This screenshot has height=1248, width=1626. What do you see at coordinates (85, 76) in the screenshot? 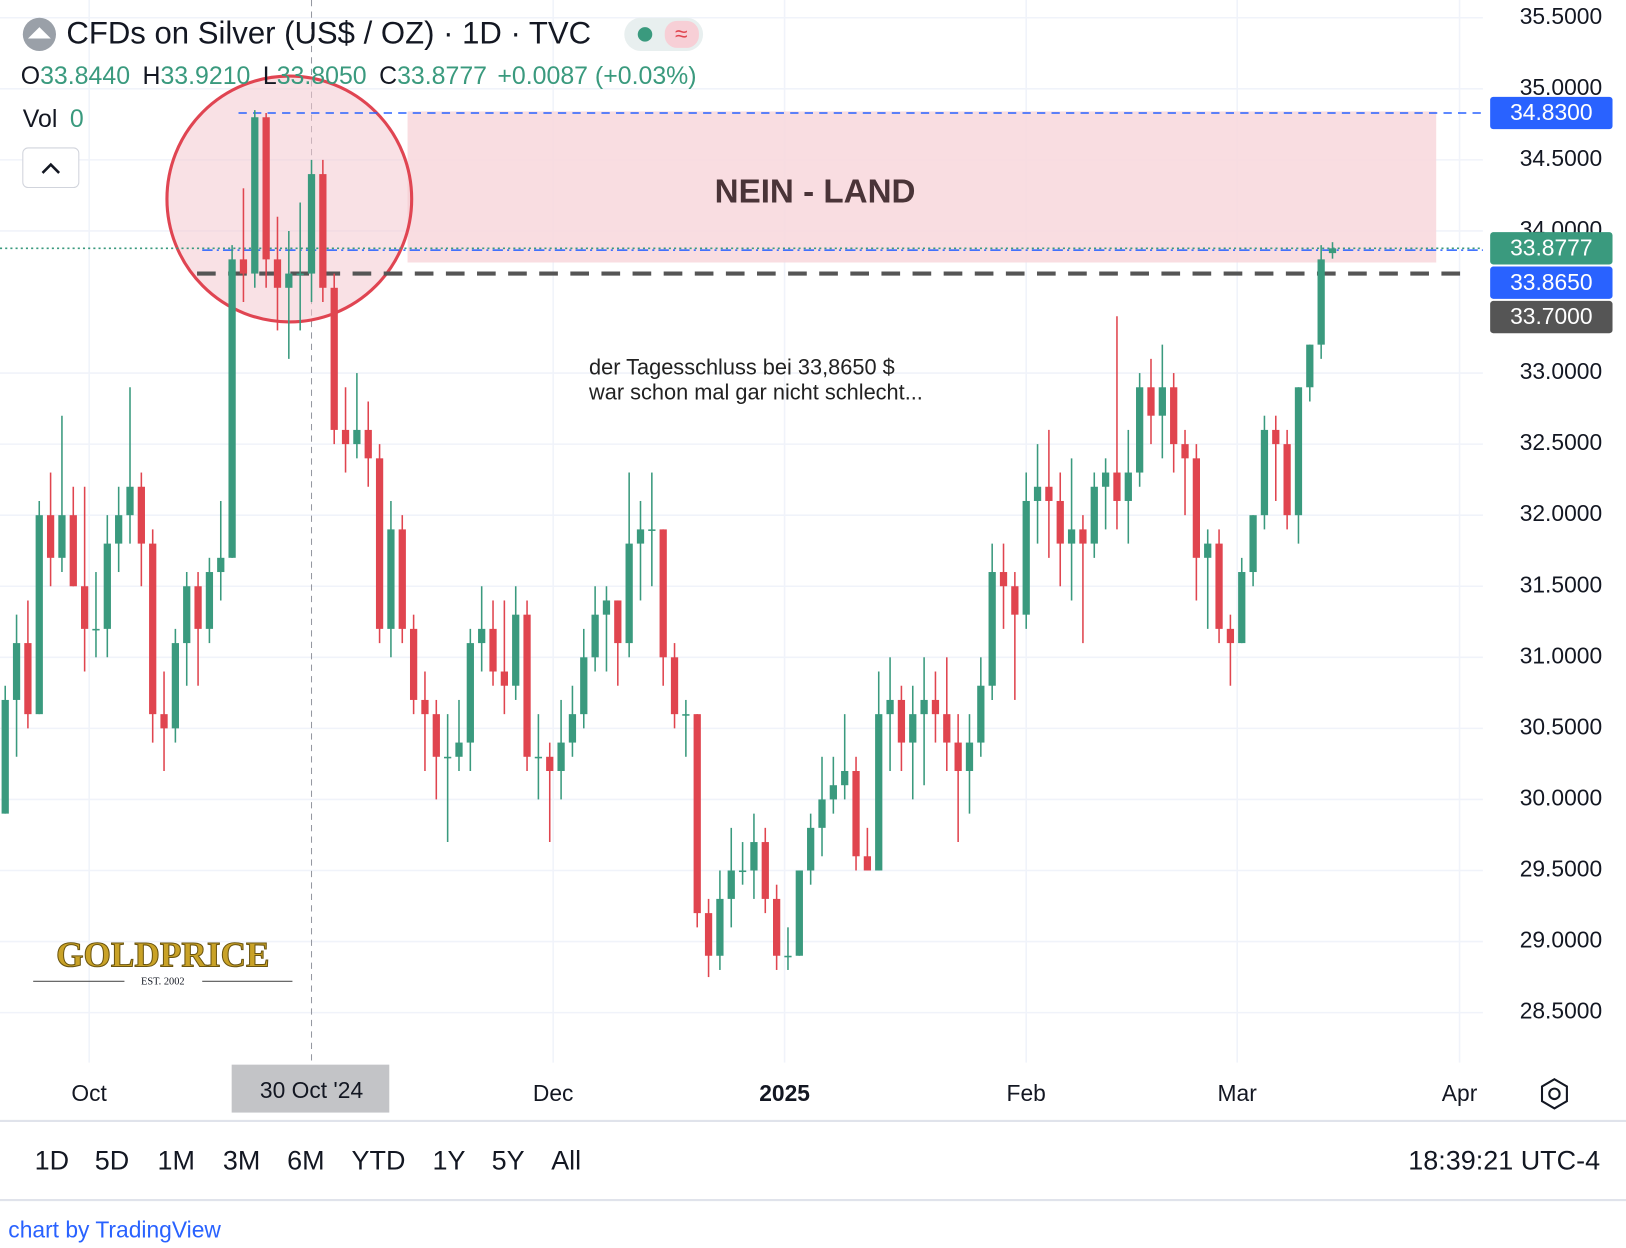
I see `legend-value: 33.8440` at bounding box center [85, 76].